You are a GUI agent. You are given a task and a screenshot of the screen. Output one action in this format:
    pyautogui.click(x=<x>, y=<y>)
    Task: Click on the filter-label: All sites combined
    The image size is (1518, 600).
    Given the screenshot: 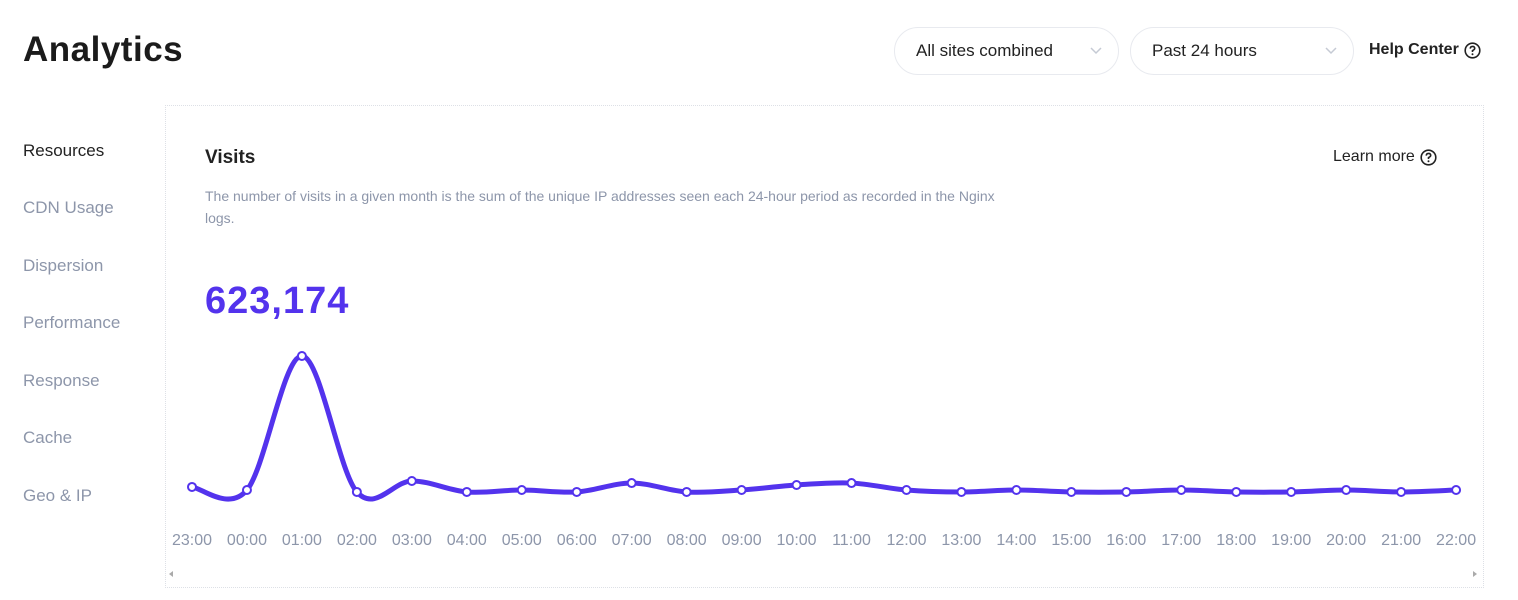 What is the action you would take?
    pyautogui.click(x=985, y=50)
    